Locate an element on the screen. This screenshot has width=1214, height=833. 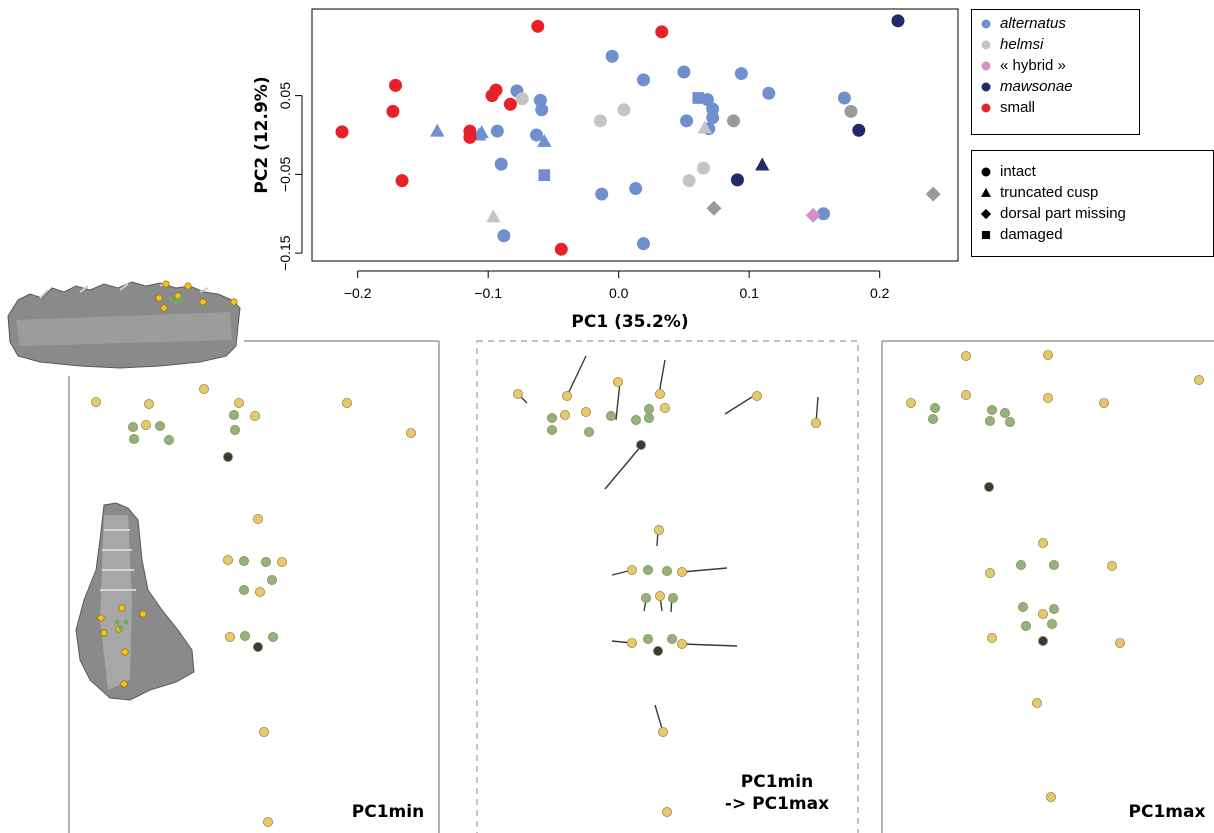
panel-label-line-2: -> PC1max is located at coordinates (777, 804).